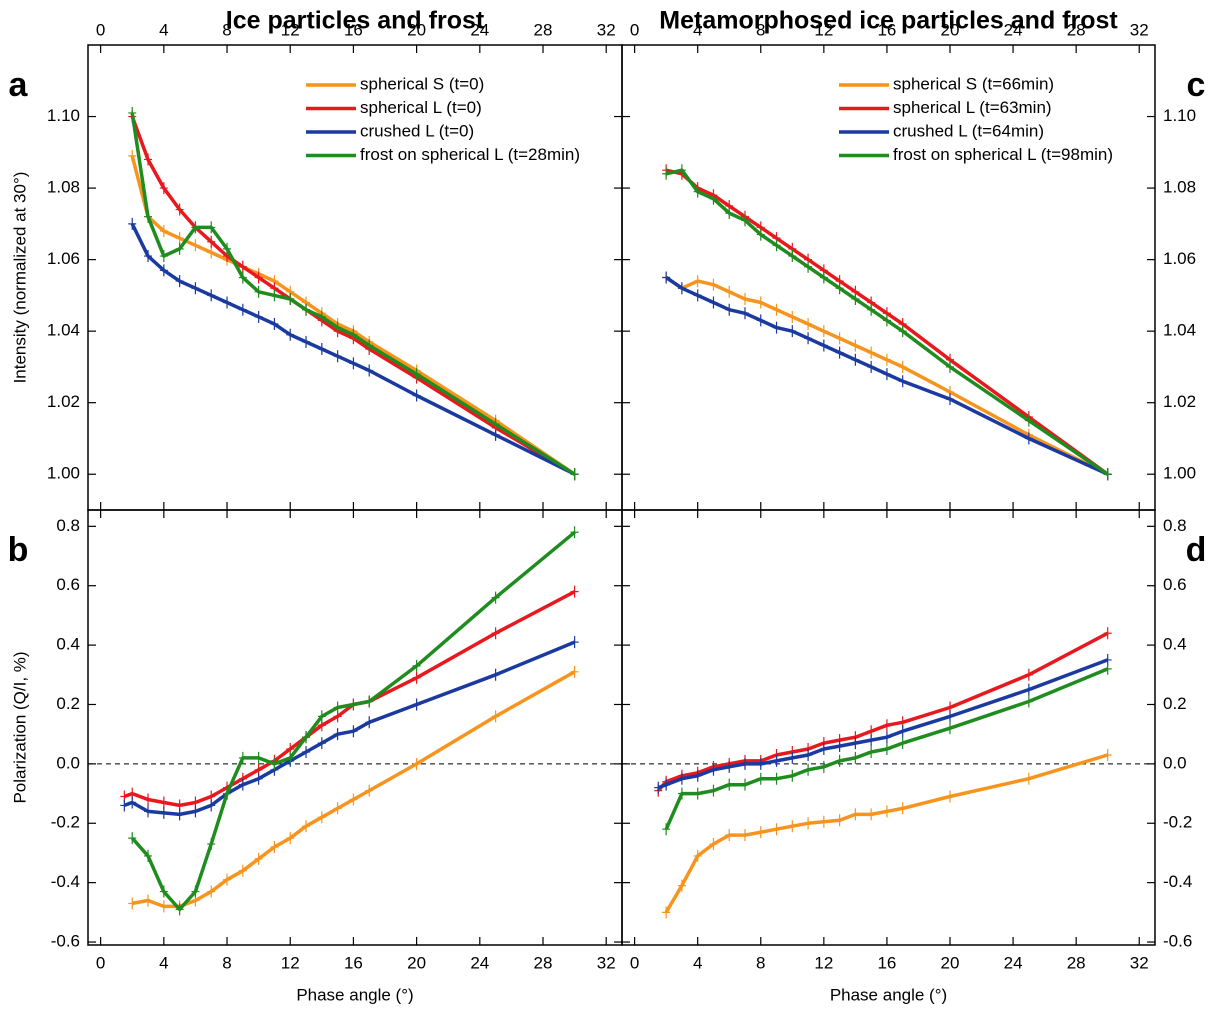 This screenshot has width=1231, height=1009. Describe the element at coordinates (417, 130) in the screenshot. I see `legend-label: crushed L (t=0)` at that location.